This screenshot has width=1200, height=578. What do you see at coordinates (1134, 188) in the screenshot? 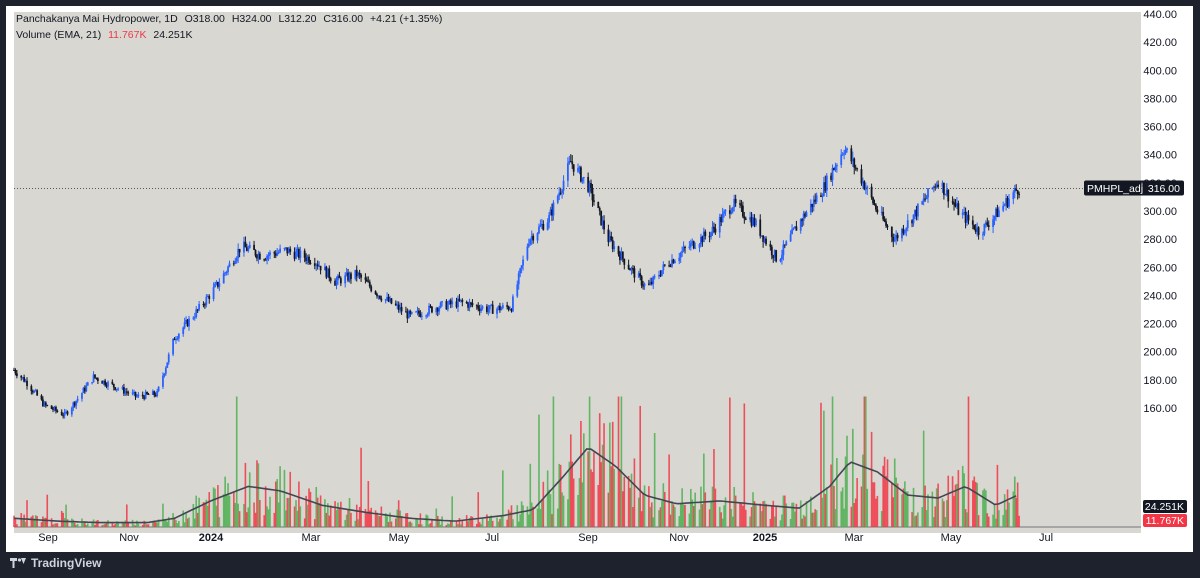
I see `price-tag: PMHPL_adj 316.00` at bounding box center [1134, 188].